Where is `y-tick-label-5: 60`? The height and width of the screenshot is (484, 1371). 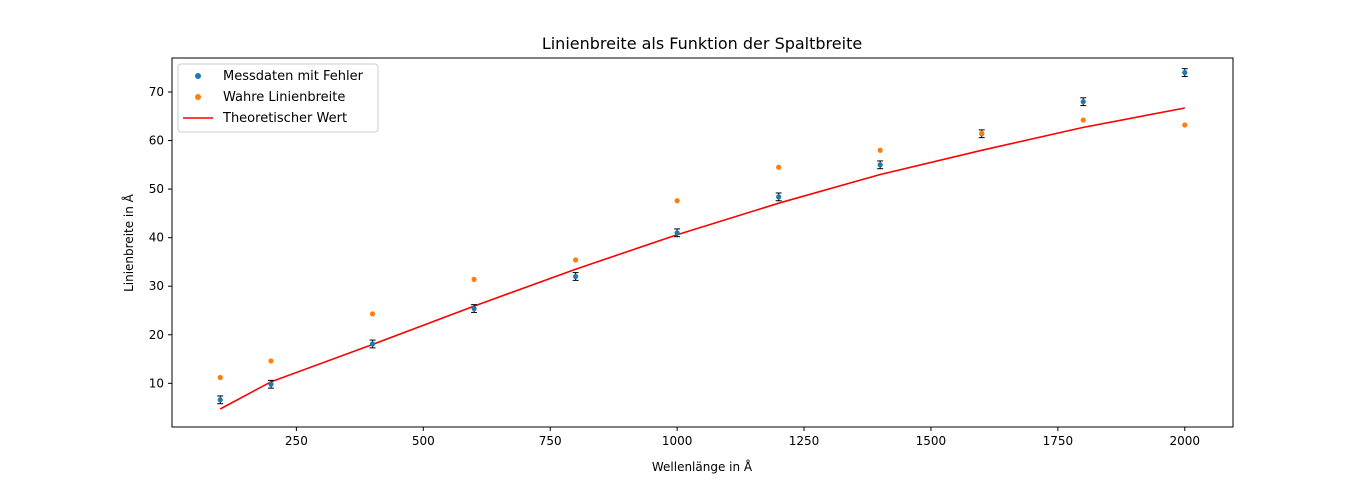 y-tick-label-5: 60 is located at coordinates (156, 141).